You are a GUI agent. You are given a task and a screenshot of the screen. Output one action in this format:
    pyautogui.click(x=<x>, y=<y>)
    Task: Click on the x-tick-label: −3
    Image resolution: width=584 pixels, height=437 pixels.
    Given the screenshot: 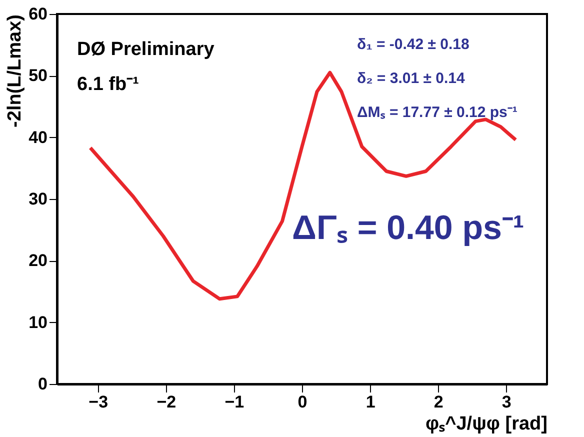 What is the action you would take?
    pyautogui.click(x=98, y=402)
    